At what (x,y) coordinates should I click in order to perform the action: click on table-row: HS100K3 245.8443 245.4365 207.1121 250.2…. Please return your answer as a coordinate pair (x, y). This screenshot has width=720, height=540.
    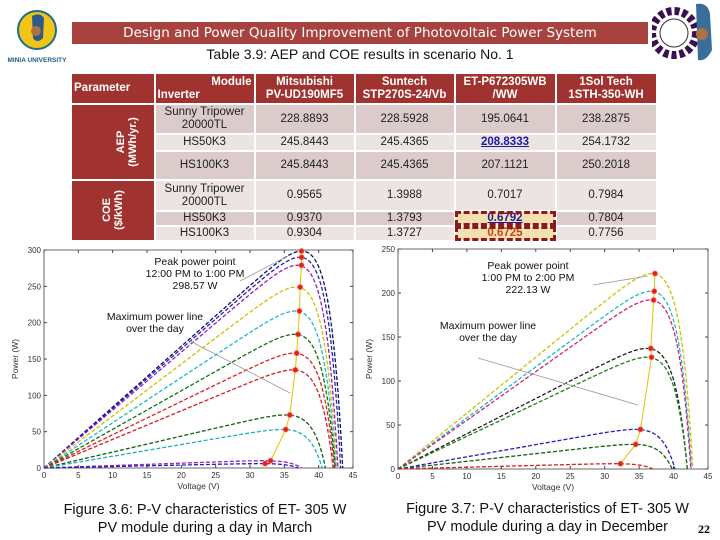
    Looking at the image, I should click on (364, 165).